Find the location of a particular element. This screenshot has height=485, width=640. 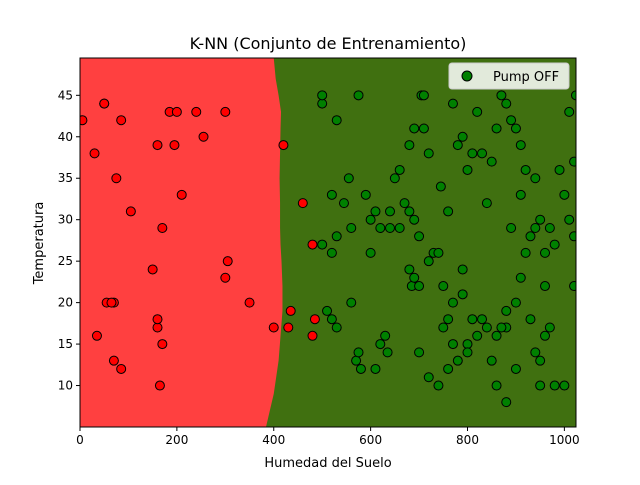

x-tick-label: 0 is located at coordinates (80, 440).